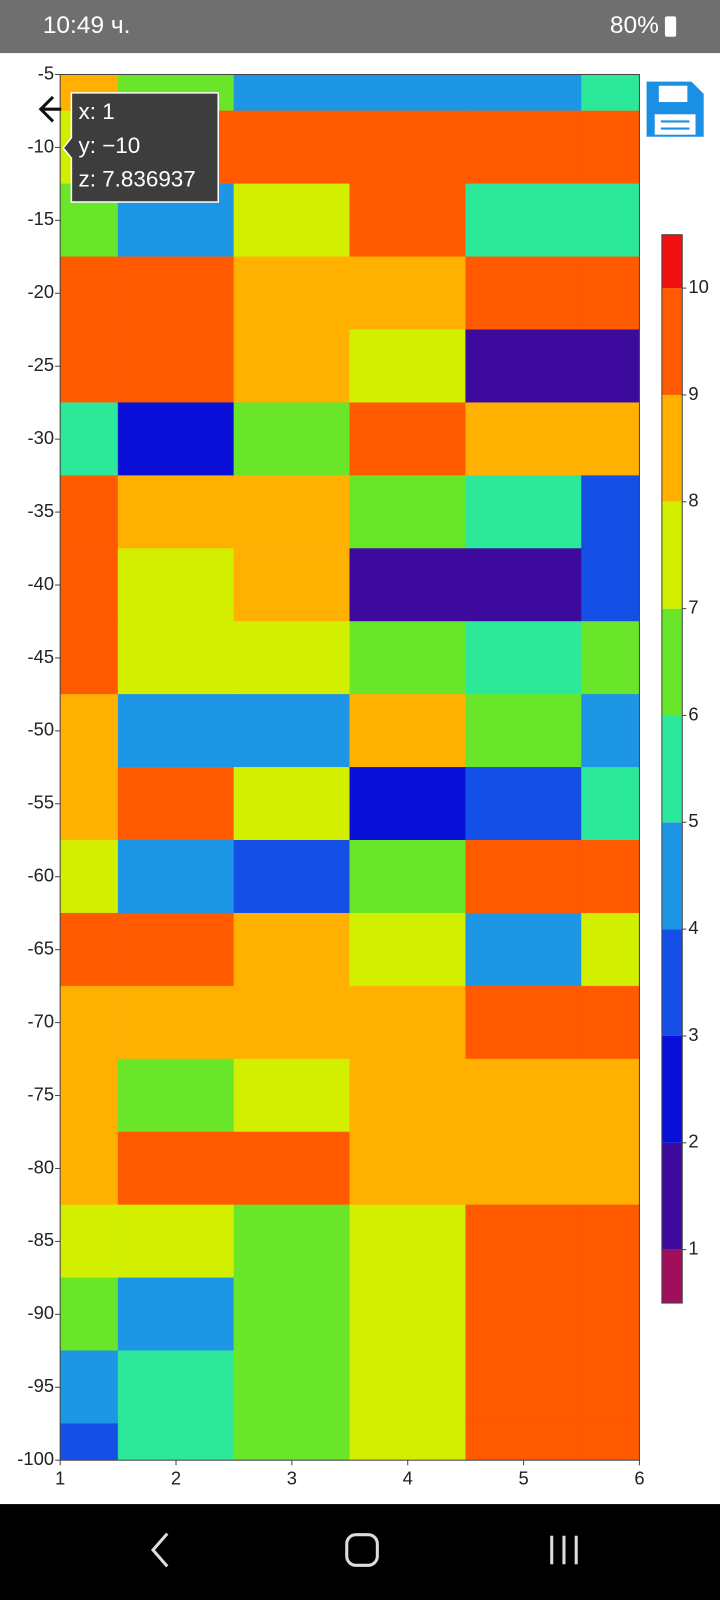  What do you see at coordinates (41, 437) in the screenshot?
I see `y-tick-label: -30` at bounding box center [41, 437].